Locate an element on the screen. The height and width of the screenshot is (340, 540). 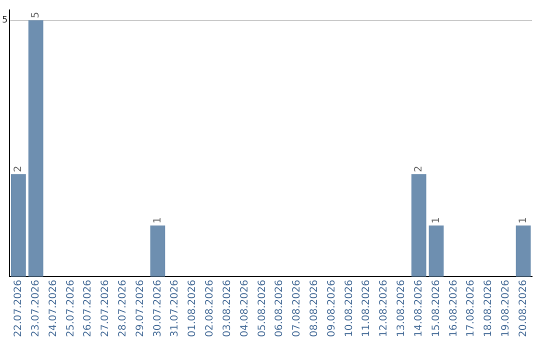
x-tick-label: 28.07.2026 is located at coordinates (122, 309).